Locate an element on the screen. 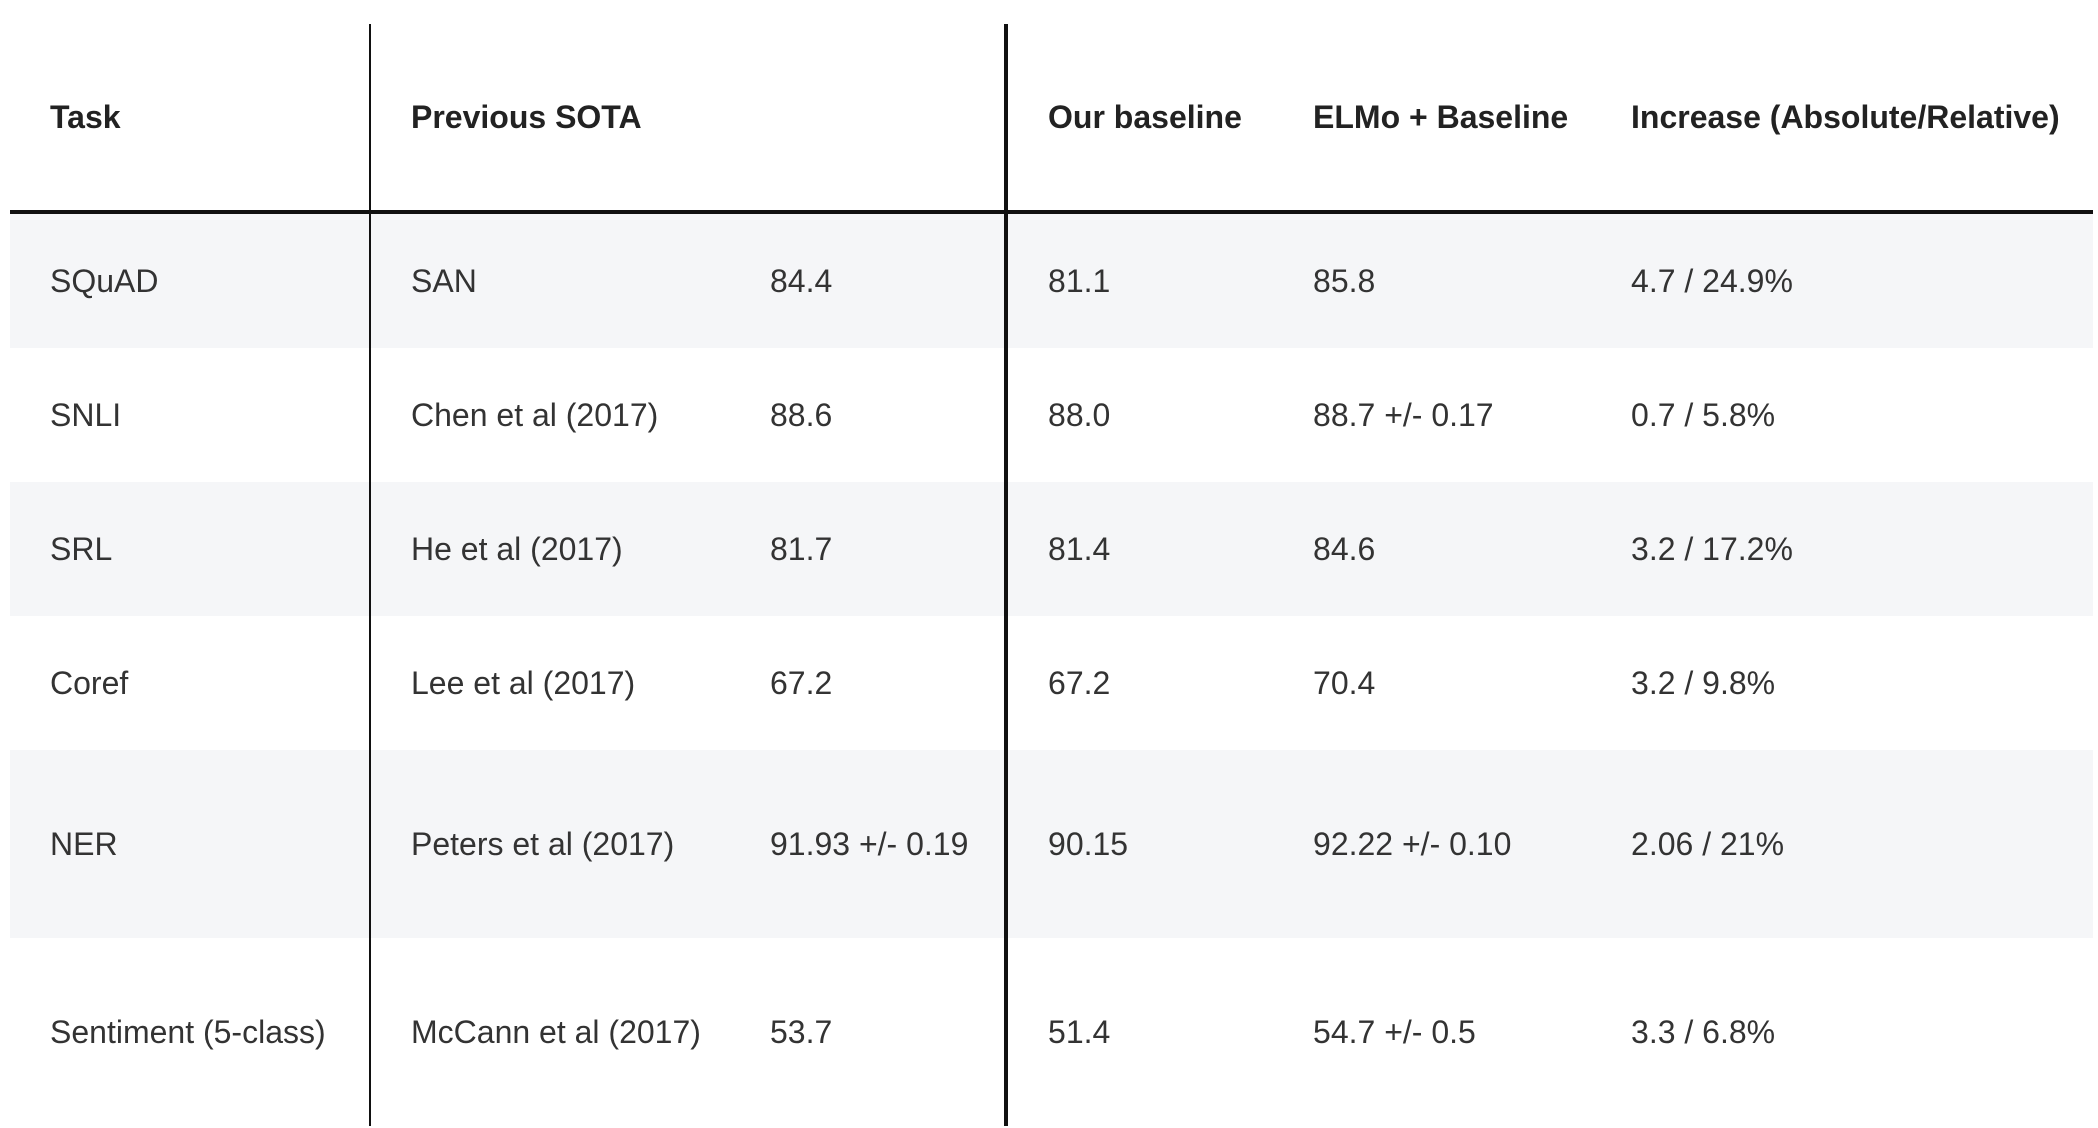 The height and width of the screenshot is (1128, 2098). cell-sota-score: 81.7 is located at coordinates (869, 549).